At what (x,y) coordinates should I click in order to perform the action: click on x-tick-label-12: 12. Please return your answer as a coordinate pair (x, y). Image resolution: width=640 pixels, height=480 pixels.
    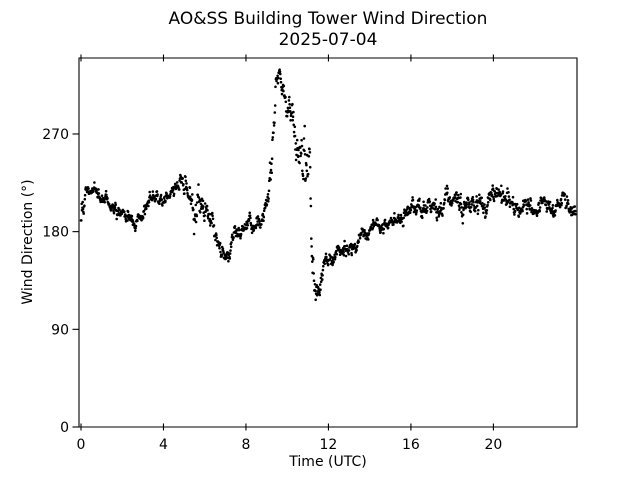
    Looking at the image, I should click on (329, 445).